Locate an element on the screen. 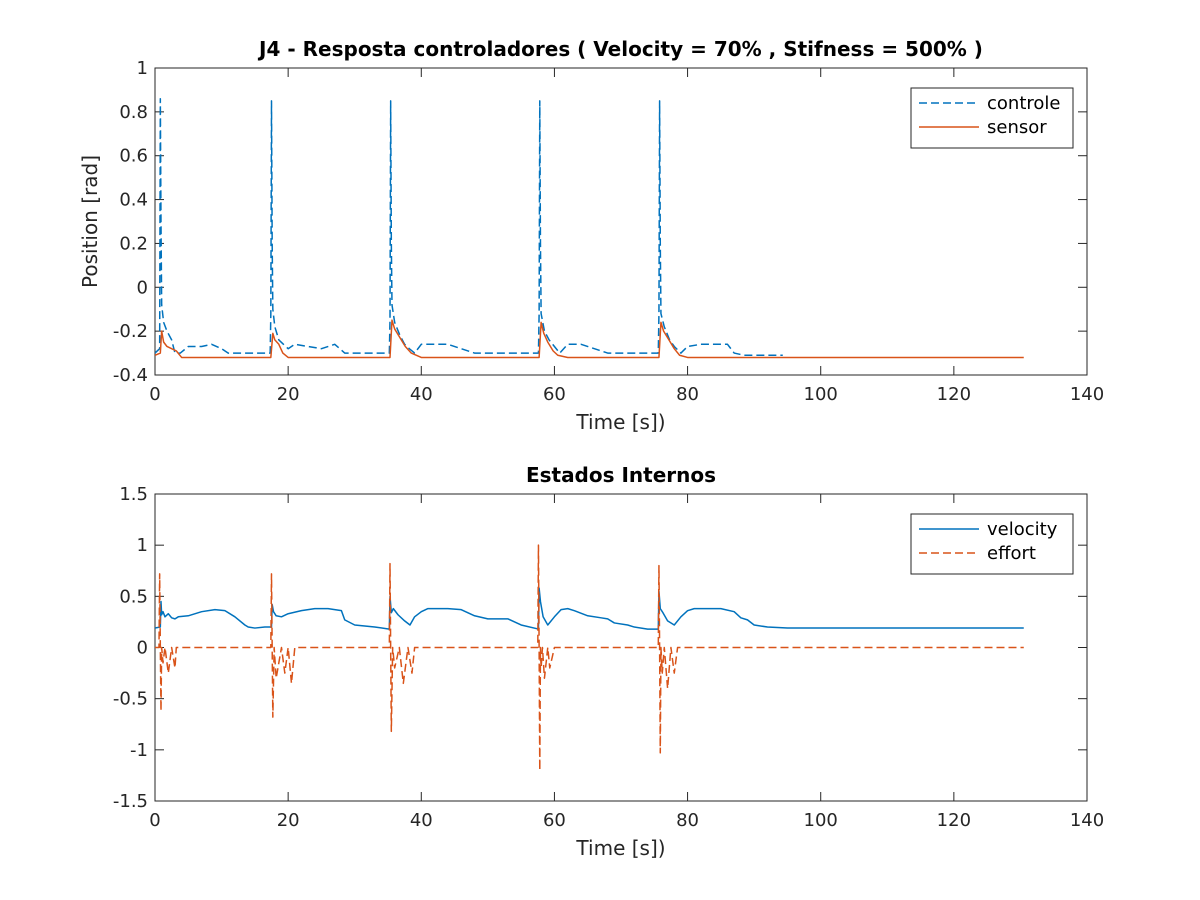 This screenshot has height=900, width=1200. plot-2-legend-box is located at coordinates (992, 544).